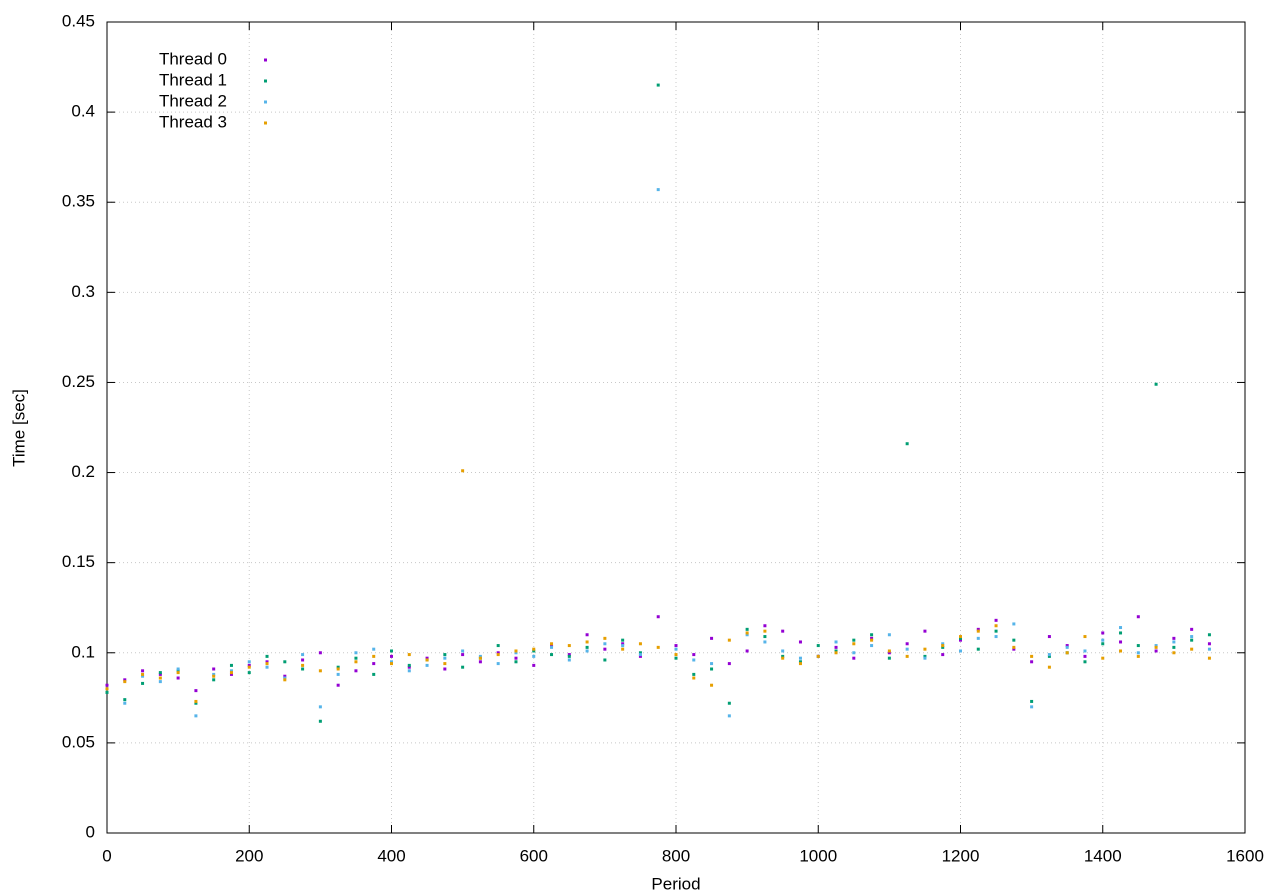 The width and height of the screenshot is (1280, 896). Describe the element at coordinates (1245, 855) in the screenshot. I see `x-tick-label: 1600` at that location.